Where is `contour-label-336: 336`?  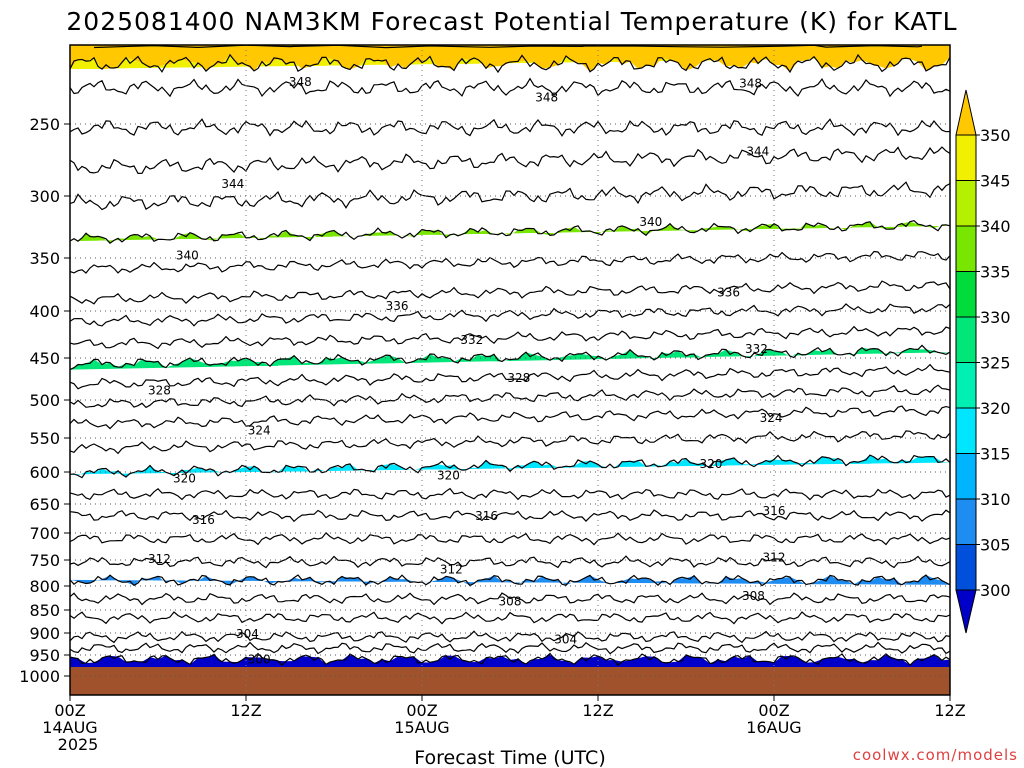
contour-label-336: 336 is located at coordinates (728, 293).